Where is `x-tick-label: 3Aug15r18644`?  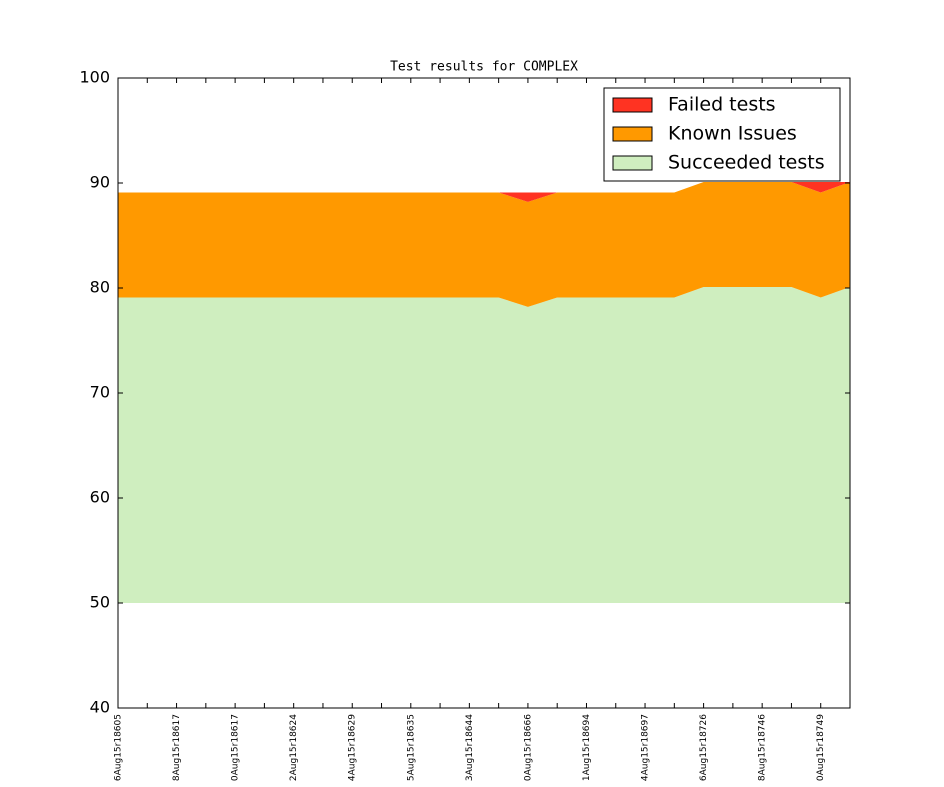 x-tick-label: 3Aug15r18644 is located at coordinates (470, 747).